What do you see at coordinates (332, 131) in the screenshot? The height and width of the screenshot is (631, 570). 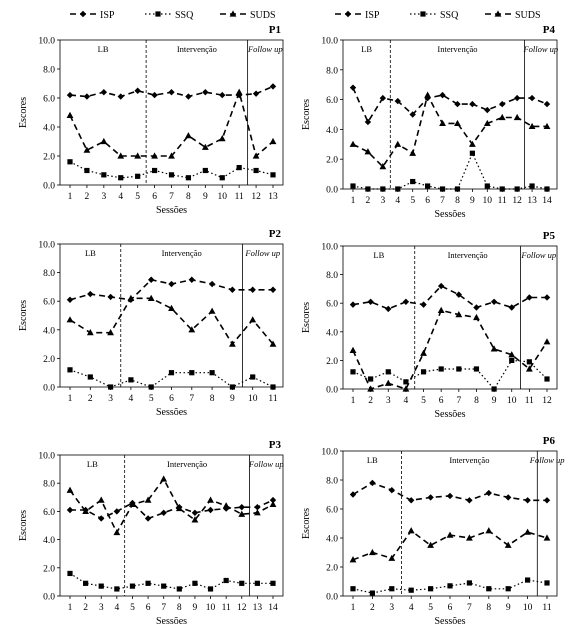 I see `y-tick-label: 4.0` at bounding box center [332, 131].